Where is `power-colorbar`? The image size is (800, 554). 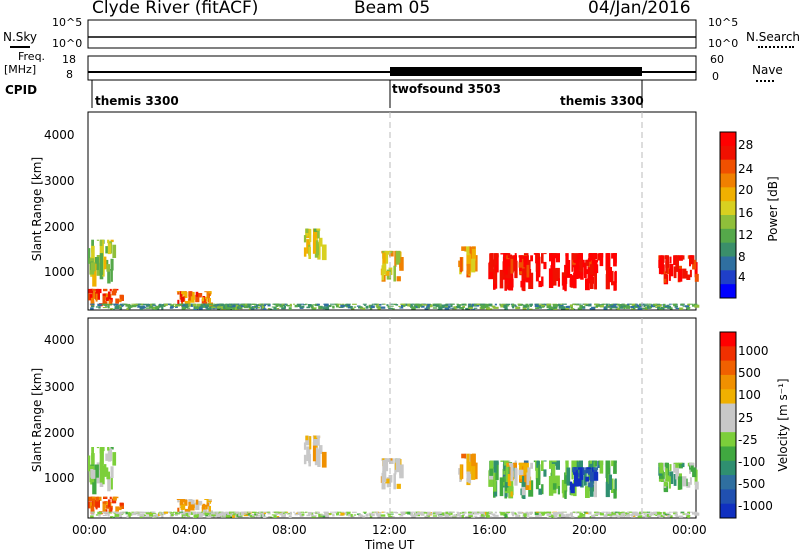 power-colorbar is located at coordinates (728, 215).